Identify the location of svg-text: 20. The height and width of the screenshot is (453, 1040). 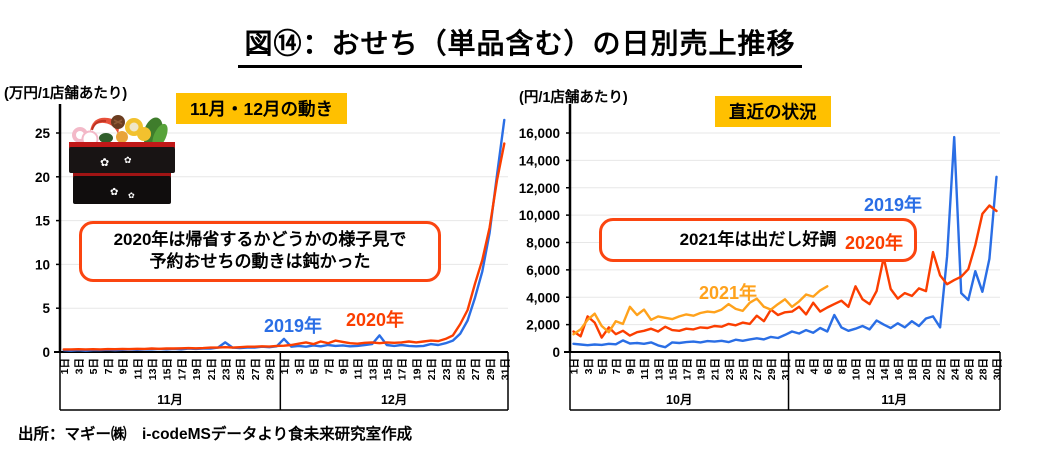
(42, 177).